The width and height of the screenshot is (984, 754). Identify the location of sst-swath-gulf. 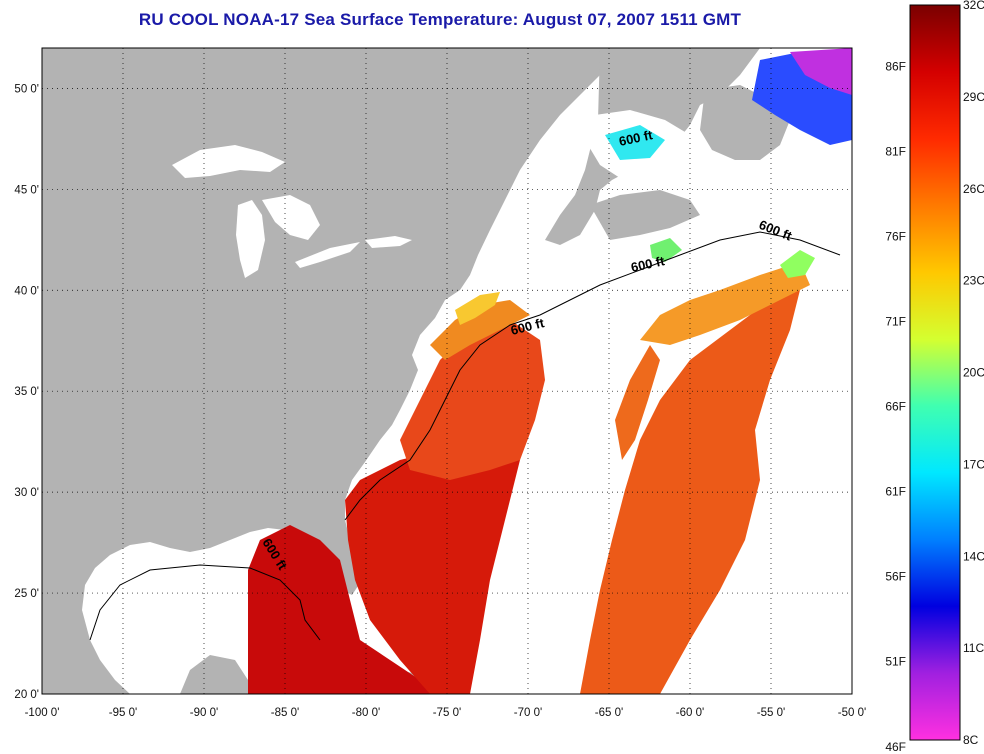
(354, 609).